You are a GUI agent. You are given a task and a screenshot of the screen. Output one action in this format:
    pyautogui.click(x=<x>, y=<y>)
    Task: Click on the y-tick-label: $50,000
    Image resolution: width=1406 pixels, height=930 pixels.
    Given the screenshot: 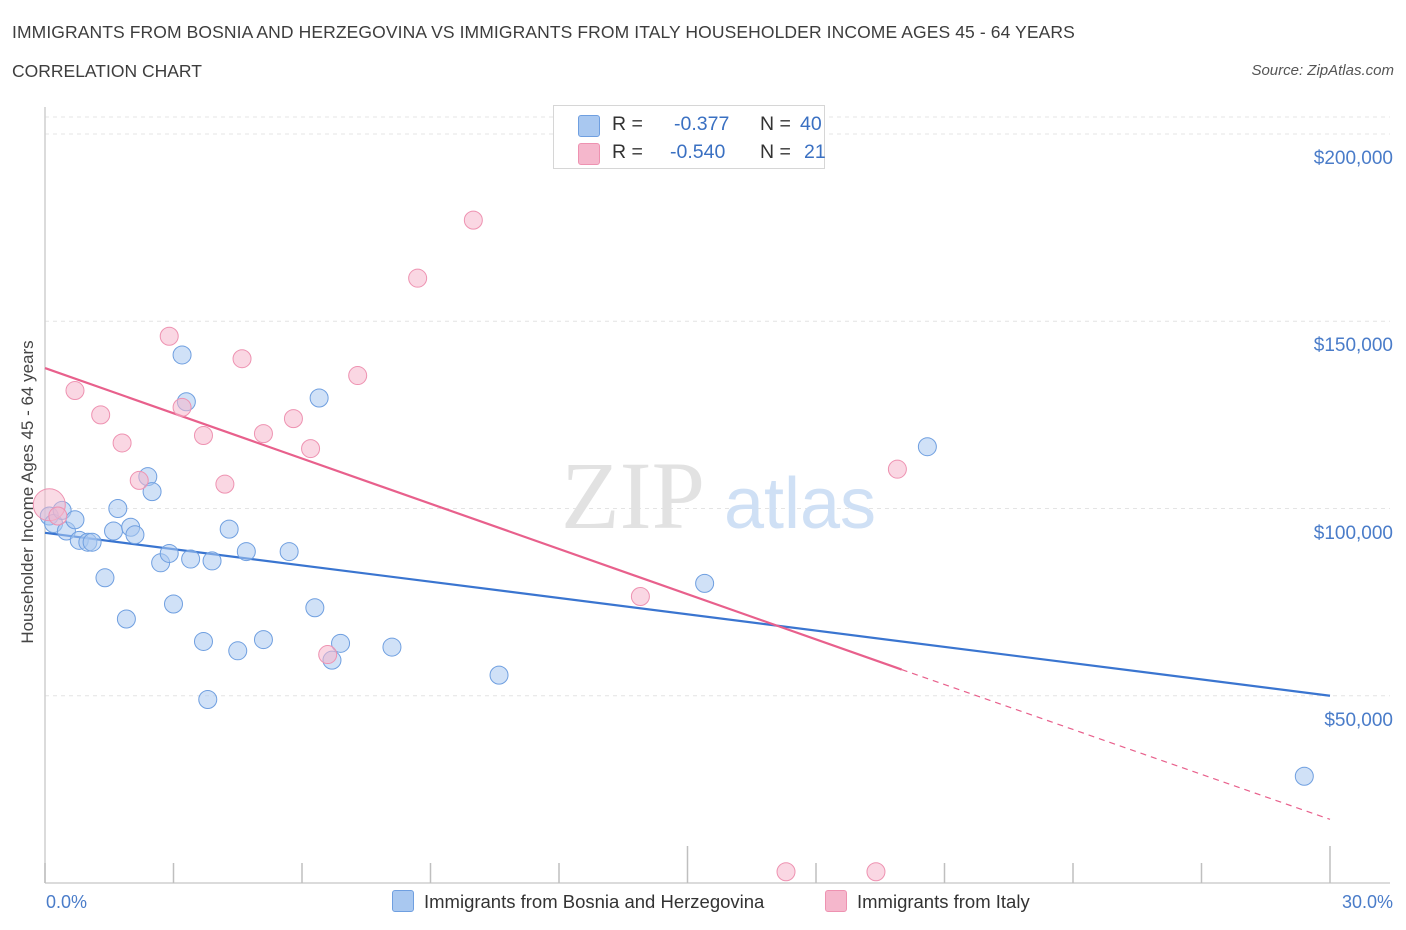 What is the action you would take?
    pyautogui.click(x=1358, y=720)
    